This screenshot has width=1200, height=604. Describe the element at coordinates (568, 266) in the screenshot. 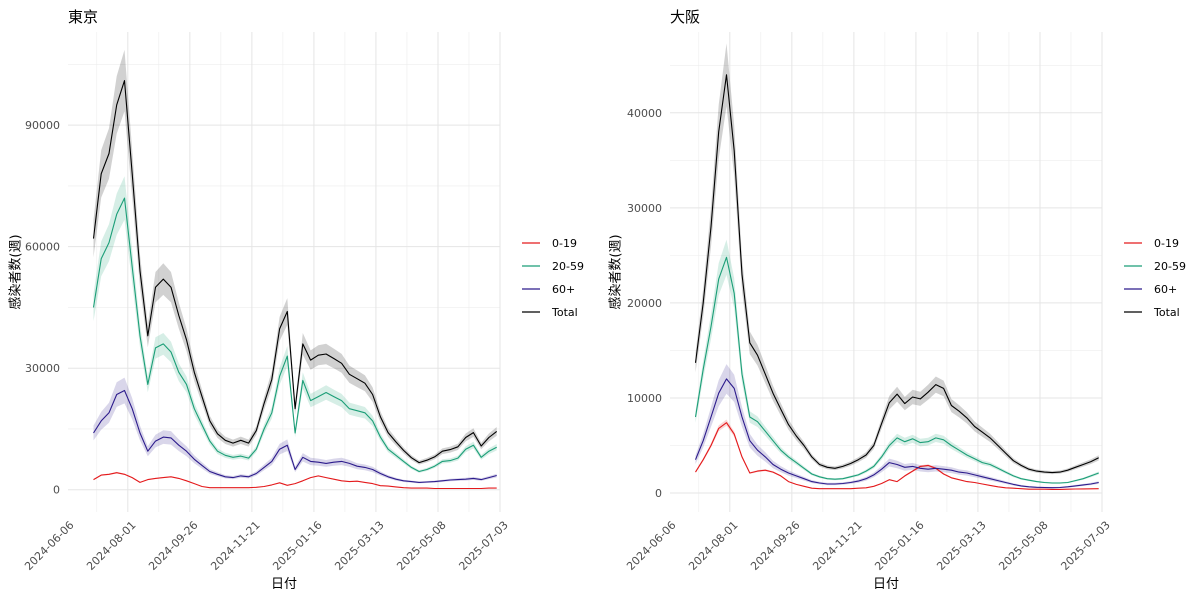

I see `panel1-legend-label-20-59: 20-59` at that location.